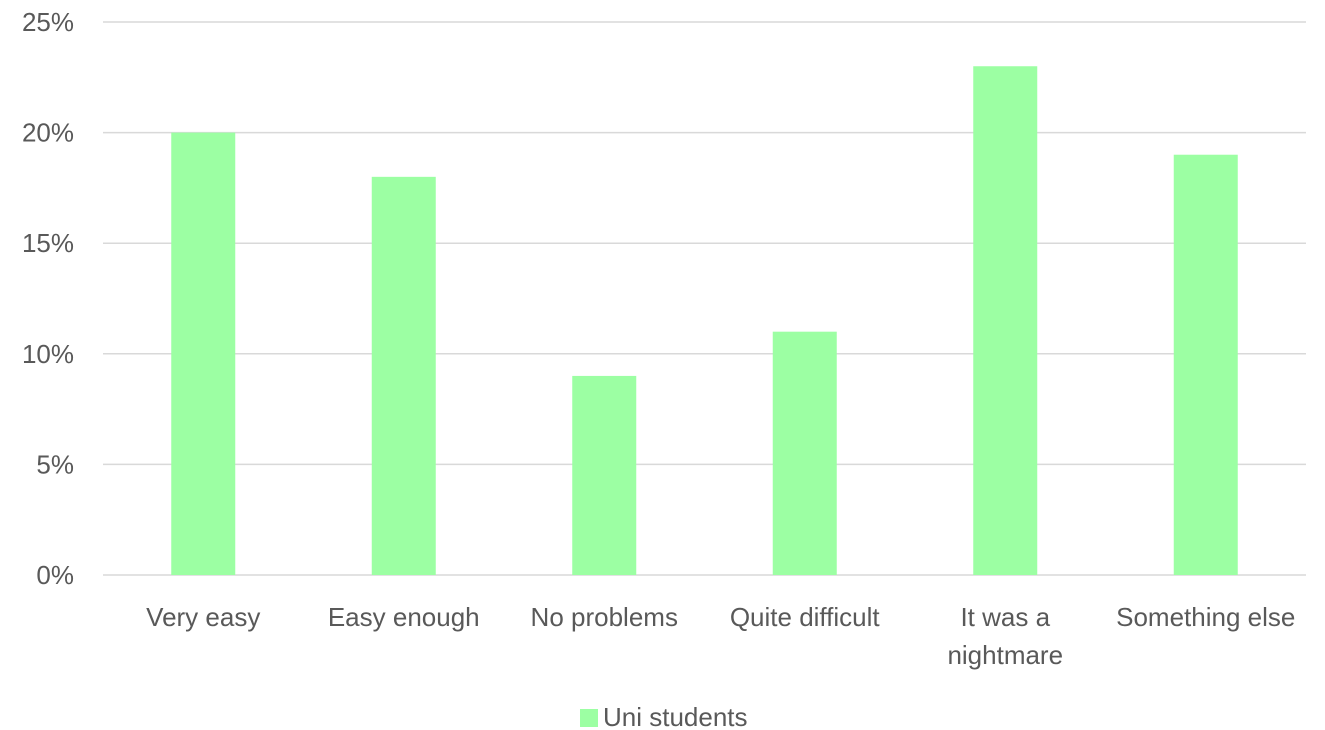 The height and width of the screenshot is (730, 1325). Describe the element at coordinates (48, 133) in the screenshot. I see `y-tick-label: 20%` at that location.